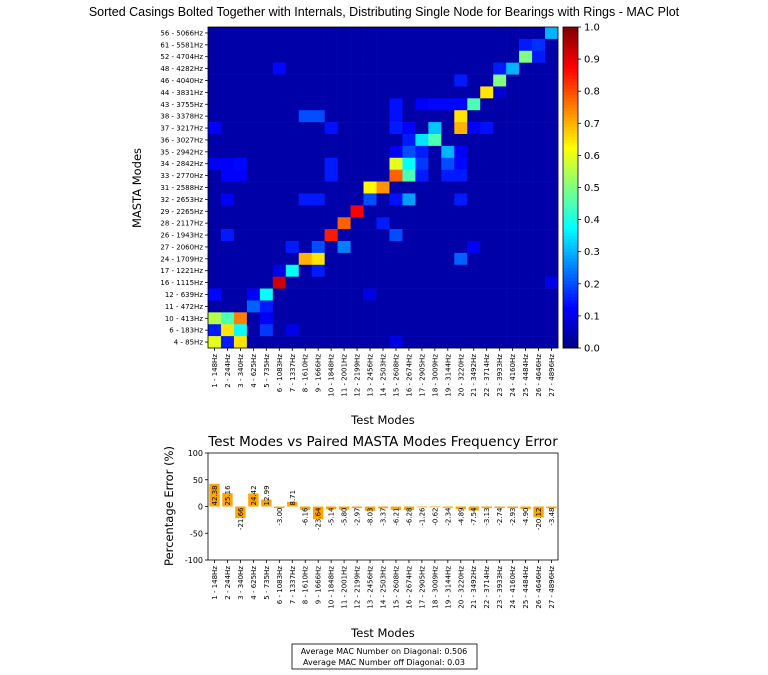 The height and width of the screenshot is (675, 768). Describe the element at coordinates (461, 517) in the screenshot. I see `bar-data-label: -4.89` at that location.